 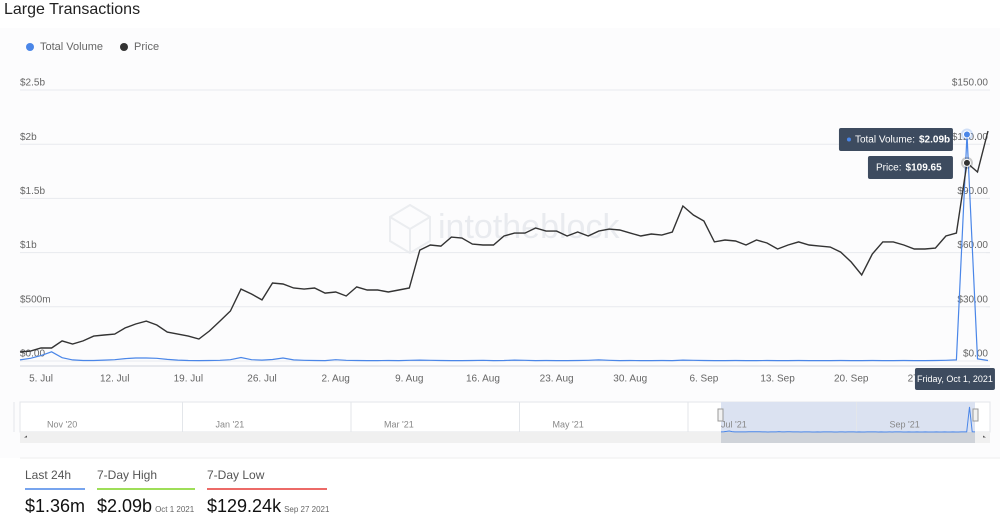 I want to click on y2-tick-label: $120.00, so click(x=970, y=137).